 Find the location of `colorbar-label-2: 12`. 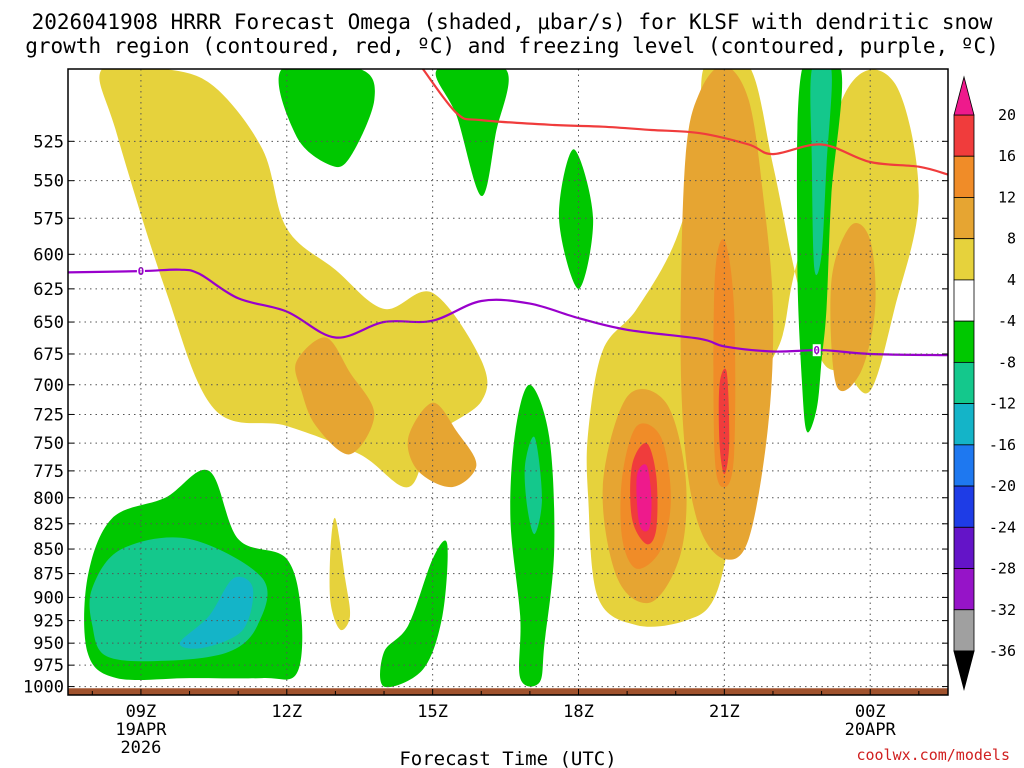

colorbar-label-2: 12 is located at coordinates (1007, 197).